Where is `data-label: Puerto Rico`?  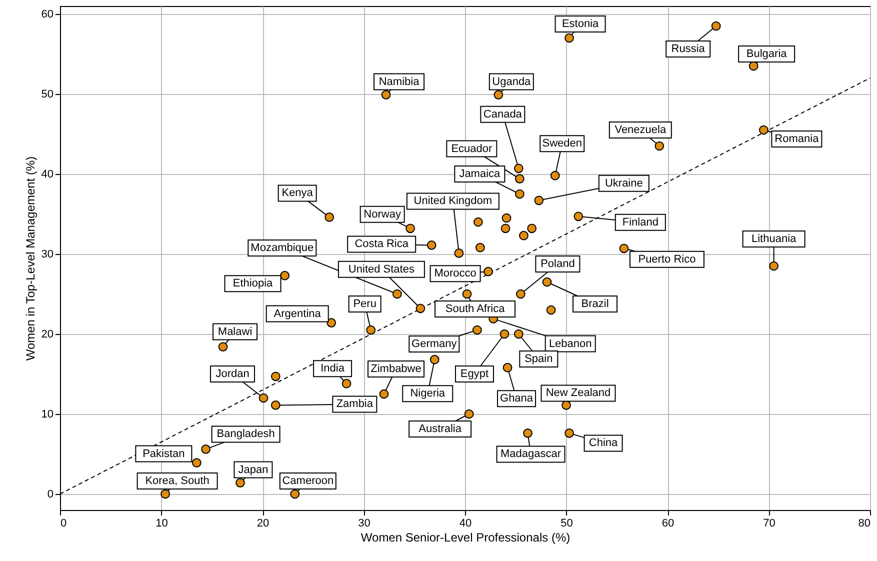 data-label: Puerto Rico is located at coordinates (667, 259).